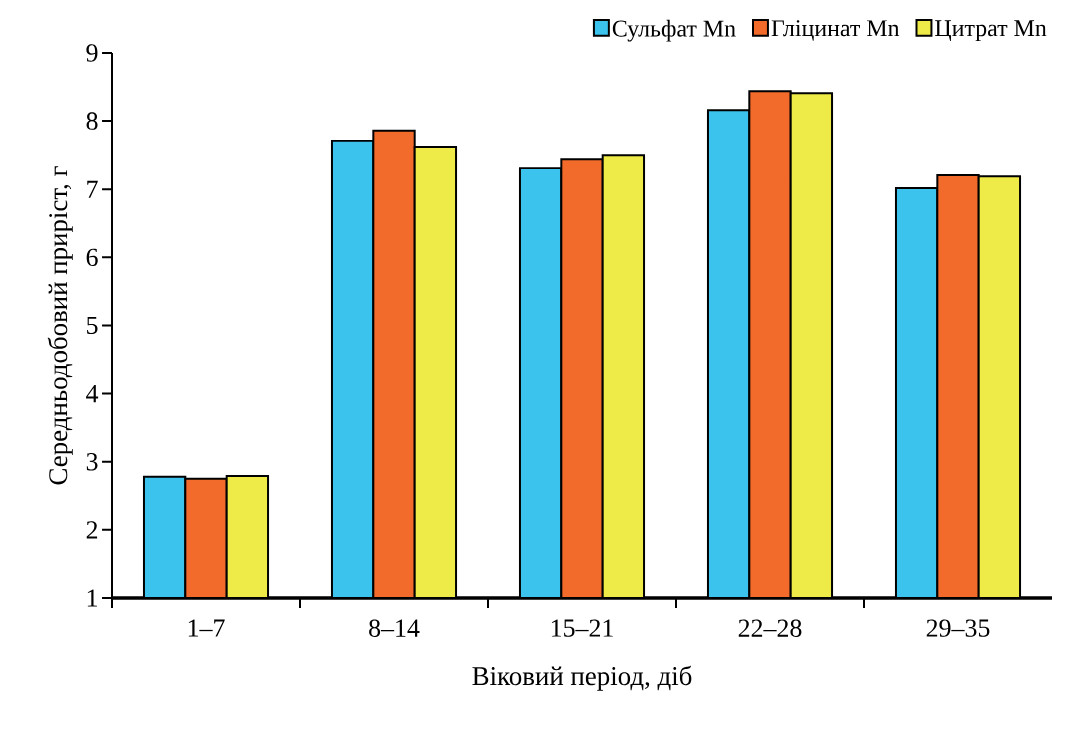 The image size is (1071, 740). I want to click on legend-label: Гліцинат Mn, so click(835, 30).